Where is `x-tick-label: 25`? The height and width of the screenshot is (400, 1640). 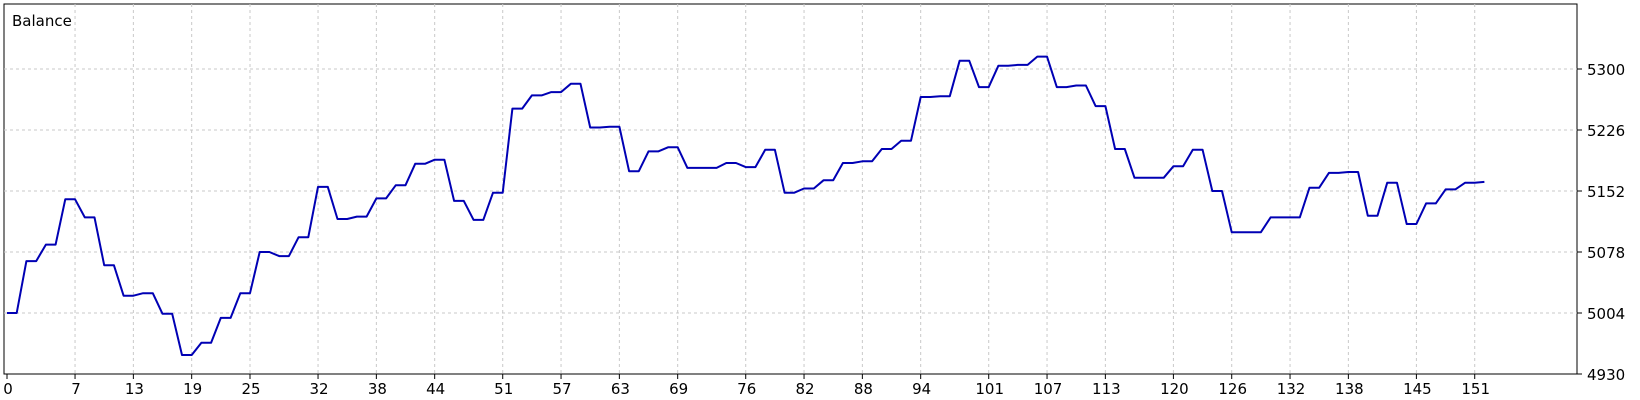 x-tick-label: 25 is located at coordinates (250, 389).